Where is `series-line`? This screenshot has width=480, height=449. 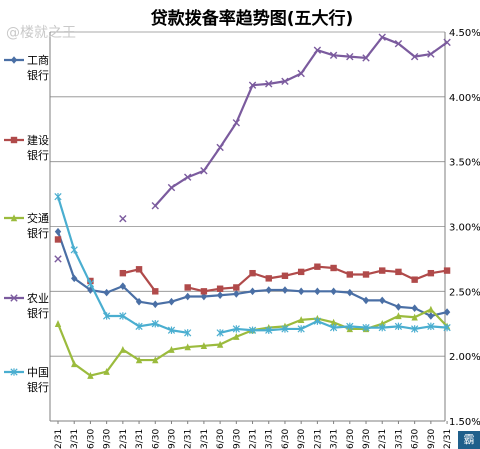 series-line is located at coordinates (139, 280).